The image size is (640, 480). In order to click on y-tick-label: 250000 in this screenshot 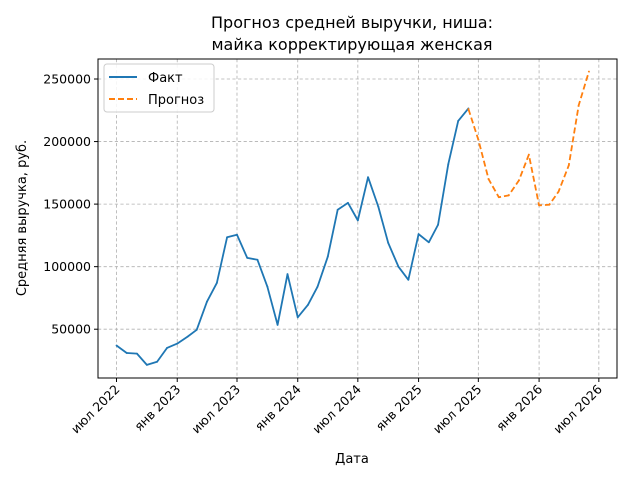, I will do `click(67, 79)`.